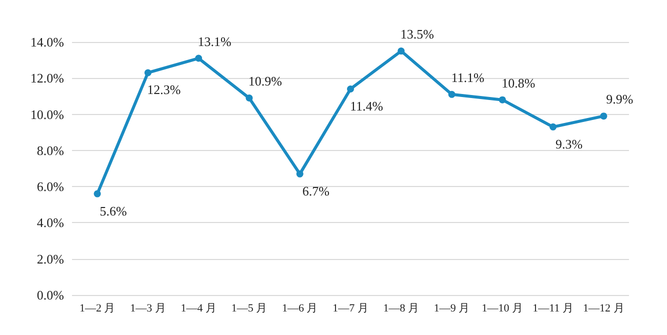  Describe the element at coordinates (519, 82) in the screenshot. I see `data-label: 10.8%` at that location.